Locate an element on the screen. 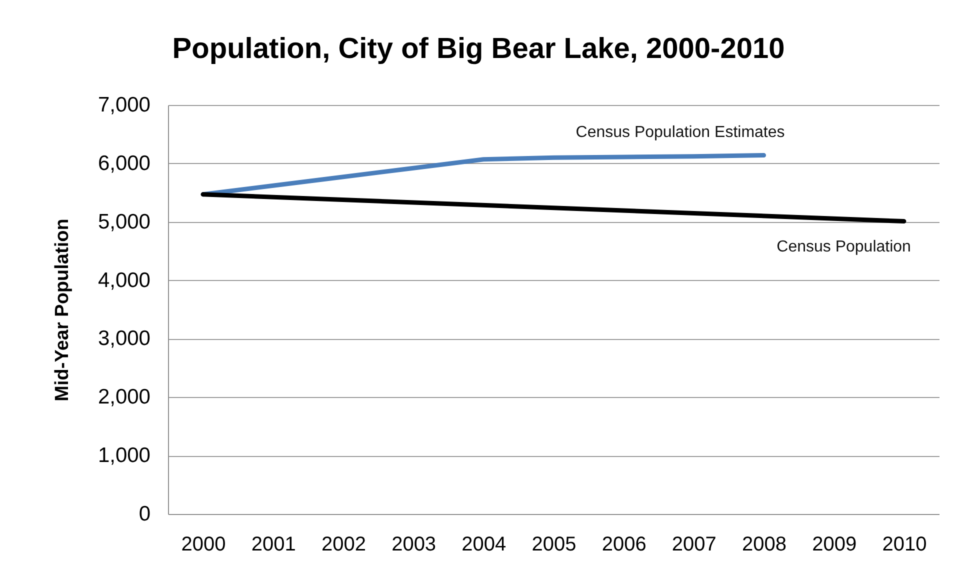 The image size is (956, 577). x-tick-label: 2010 is located at coordinates (904, 545).